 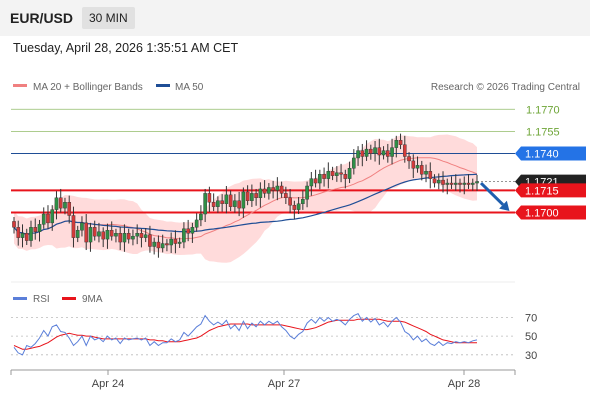 I want to click on price-legend: MA 20 + Bollinger Bands MA 50, so click(x=108, y=87).